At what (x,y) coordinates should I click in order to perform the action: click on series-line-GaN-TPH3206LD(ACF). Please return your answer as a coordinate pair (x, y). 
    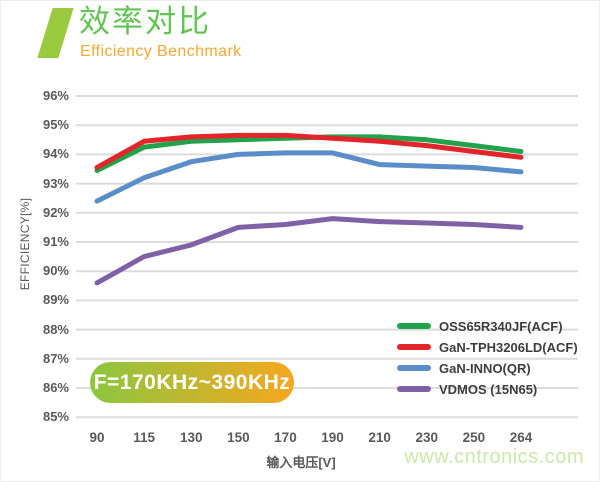
    Looking at the image, I should click on (309, 151).